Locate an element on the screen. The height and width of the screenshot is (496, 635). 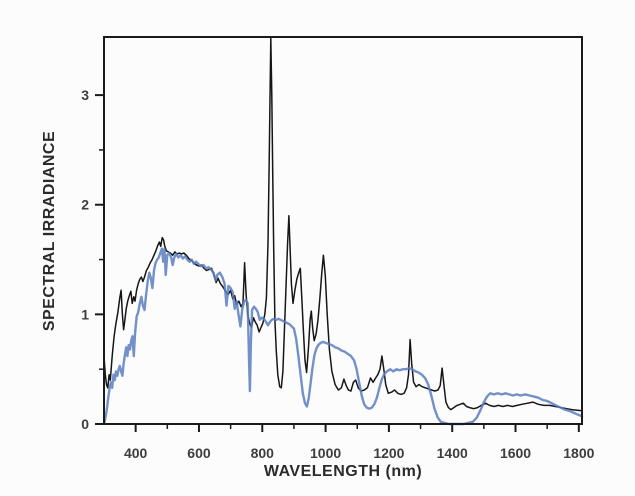
x-tick-label: 1200 is located at coordinates (388, 453).